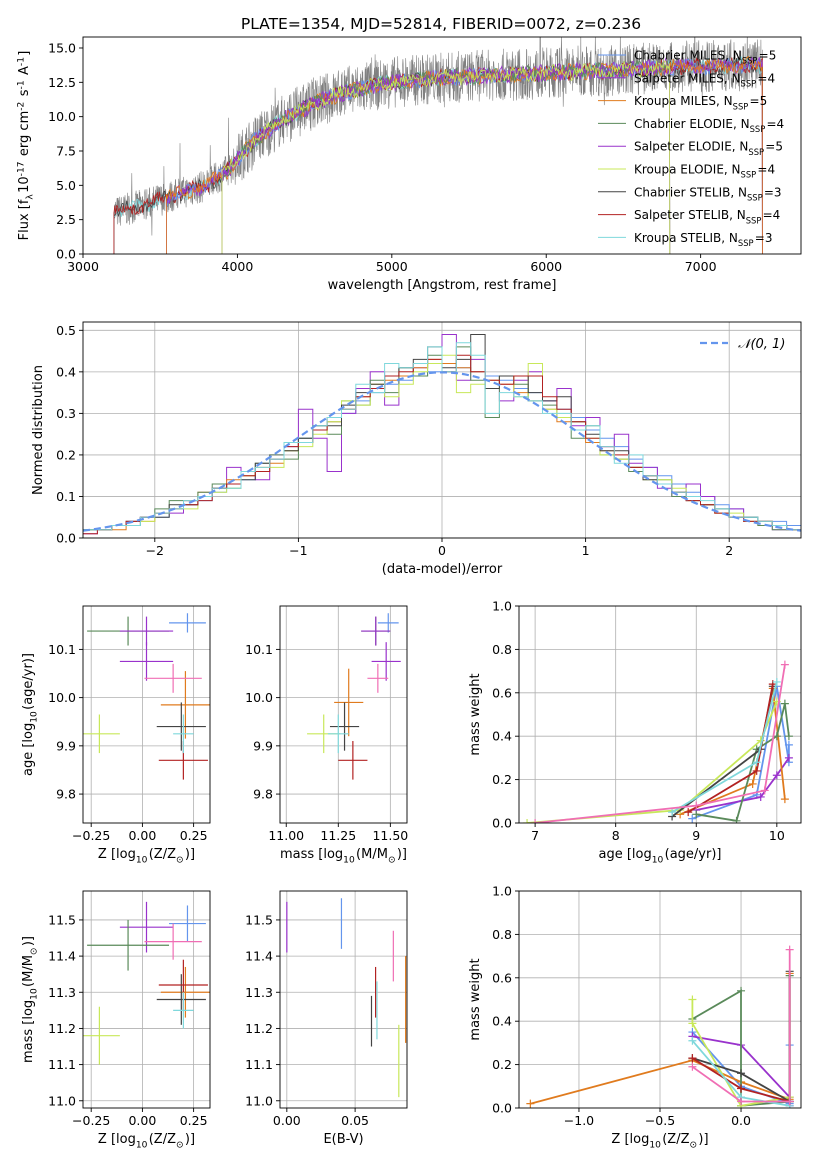  I want to click on y-tick-label: 10.0, so click(259, 697).